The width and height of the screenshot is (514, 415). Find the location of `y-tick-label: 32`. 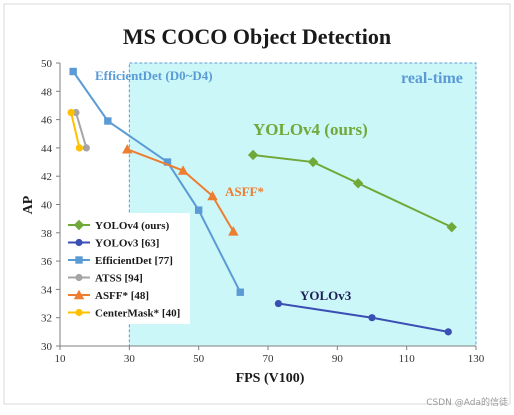

y-tick-label: 32 is located at coordinates (46, 319).